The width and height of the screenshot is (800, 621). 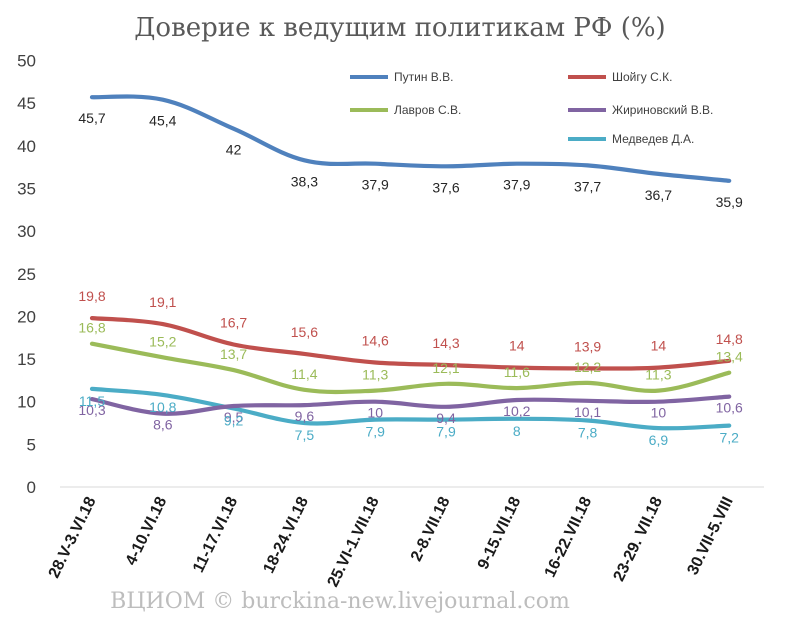 What do you see at coordinates (729, 339) in the screenshot?
I see `data-label: 14,8` at bounding box center [729, 339].